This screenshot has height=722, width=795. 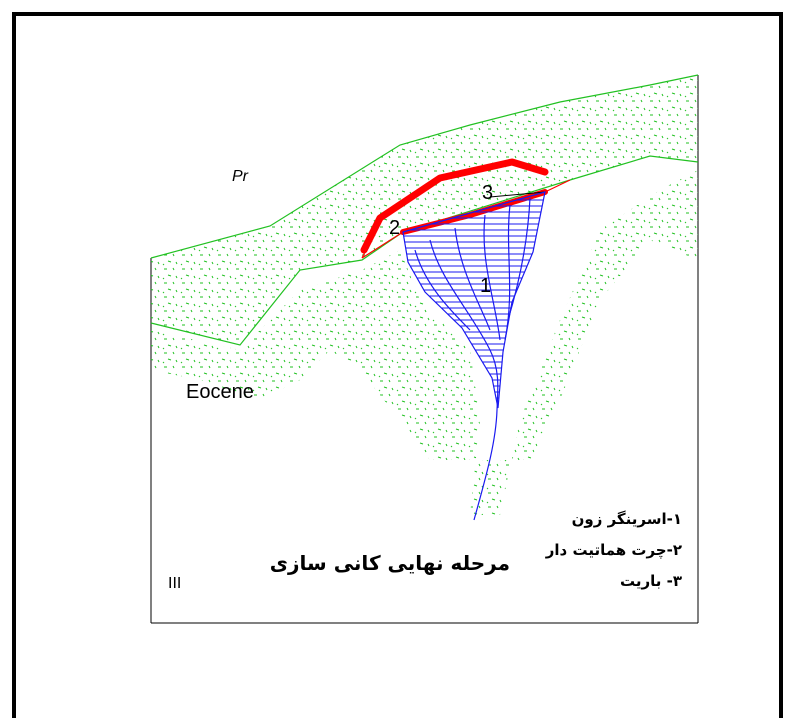 What do you see at coordinates (174, 583) in the screenshot?
I see `stage-number: III` at bounding box center [174, 583].